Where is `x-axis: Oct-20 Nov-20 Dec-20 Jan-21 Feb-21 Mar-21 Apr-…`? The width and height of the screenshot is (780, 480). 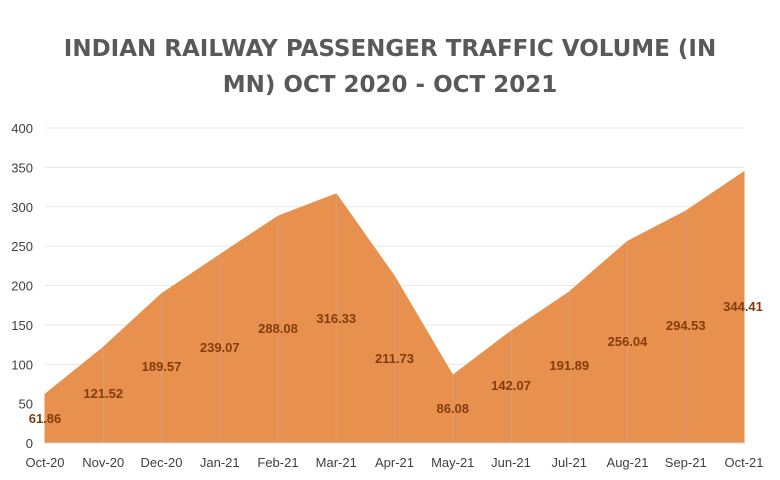
x-axis: Oct-20 Nov-20 Dec-20 Jan-21 Feb-21 Mar-21 Apr-… is located at coordinates (394, 456).